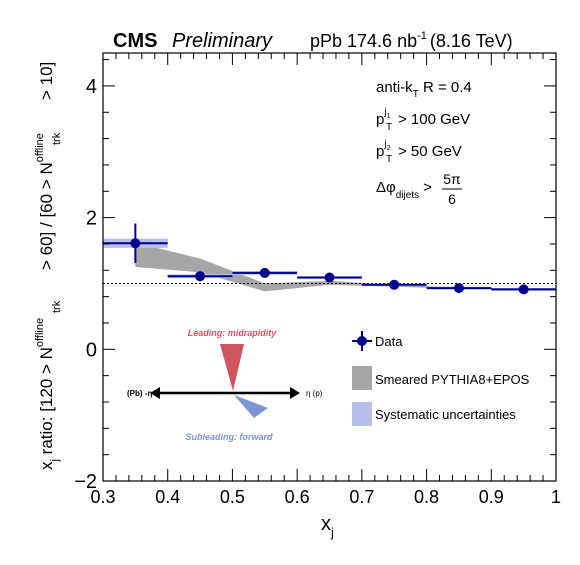 The height and width of the screenshot is (565, 580). I want to click on cut-pt2-sub: T, so click(389, 159).